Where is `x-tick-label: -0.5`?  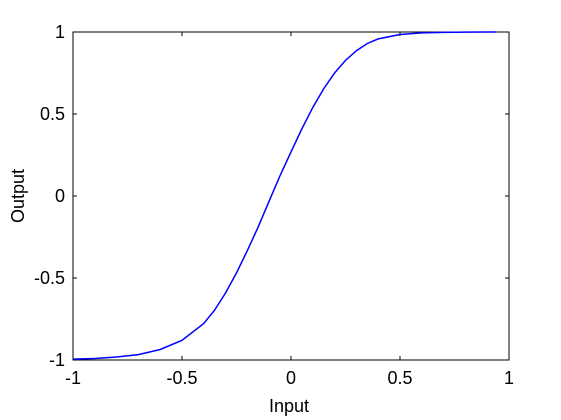
x-tick-label: -0.5 is located at coordinates (181, 378).